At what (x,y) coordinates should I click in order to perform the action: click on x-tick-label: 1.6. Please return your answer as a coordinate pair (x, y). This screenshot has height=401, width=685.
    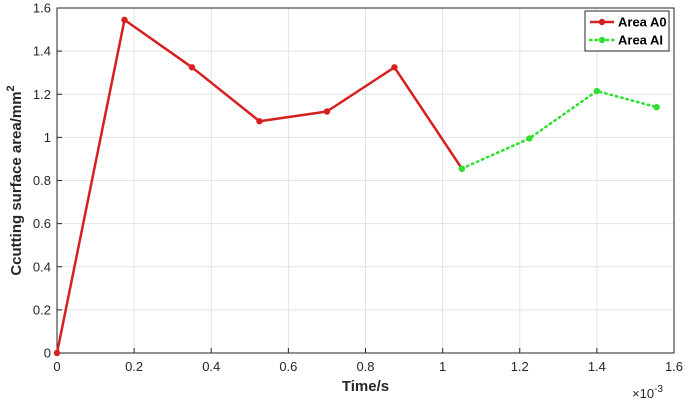
    Looking at the image, I should click on (674, 366).